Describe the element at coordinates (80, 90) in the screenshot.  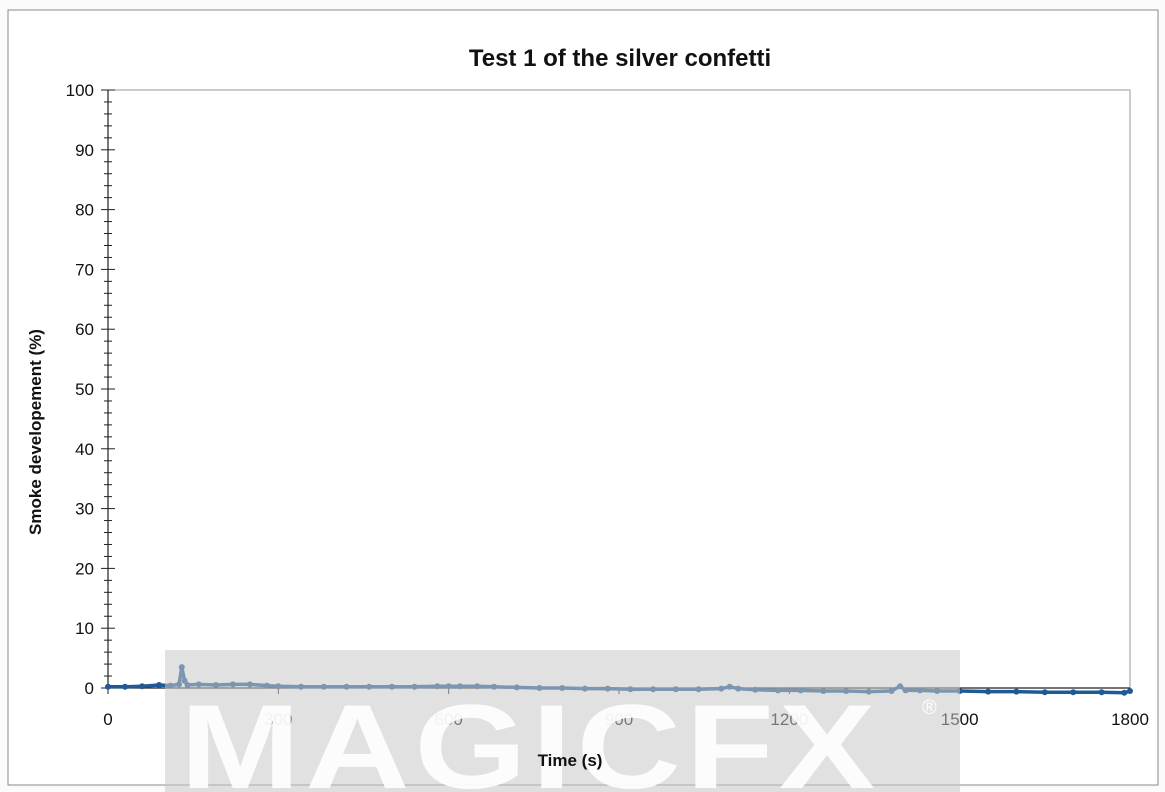
I see `y-tick-label: 100` at that location.